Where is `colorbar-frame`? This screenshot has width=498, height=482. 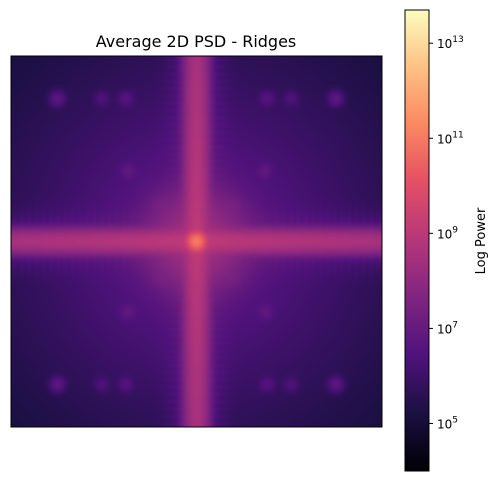
colorbar-frame is located at coordinates (417, 240).